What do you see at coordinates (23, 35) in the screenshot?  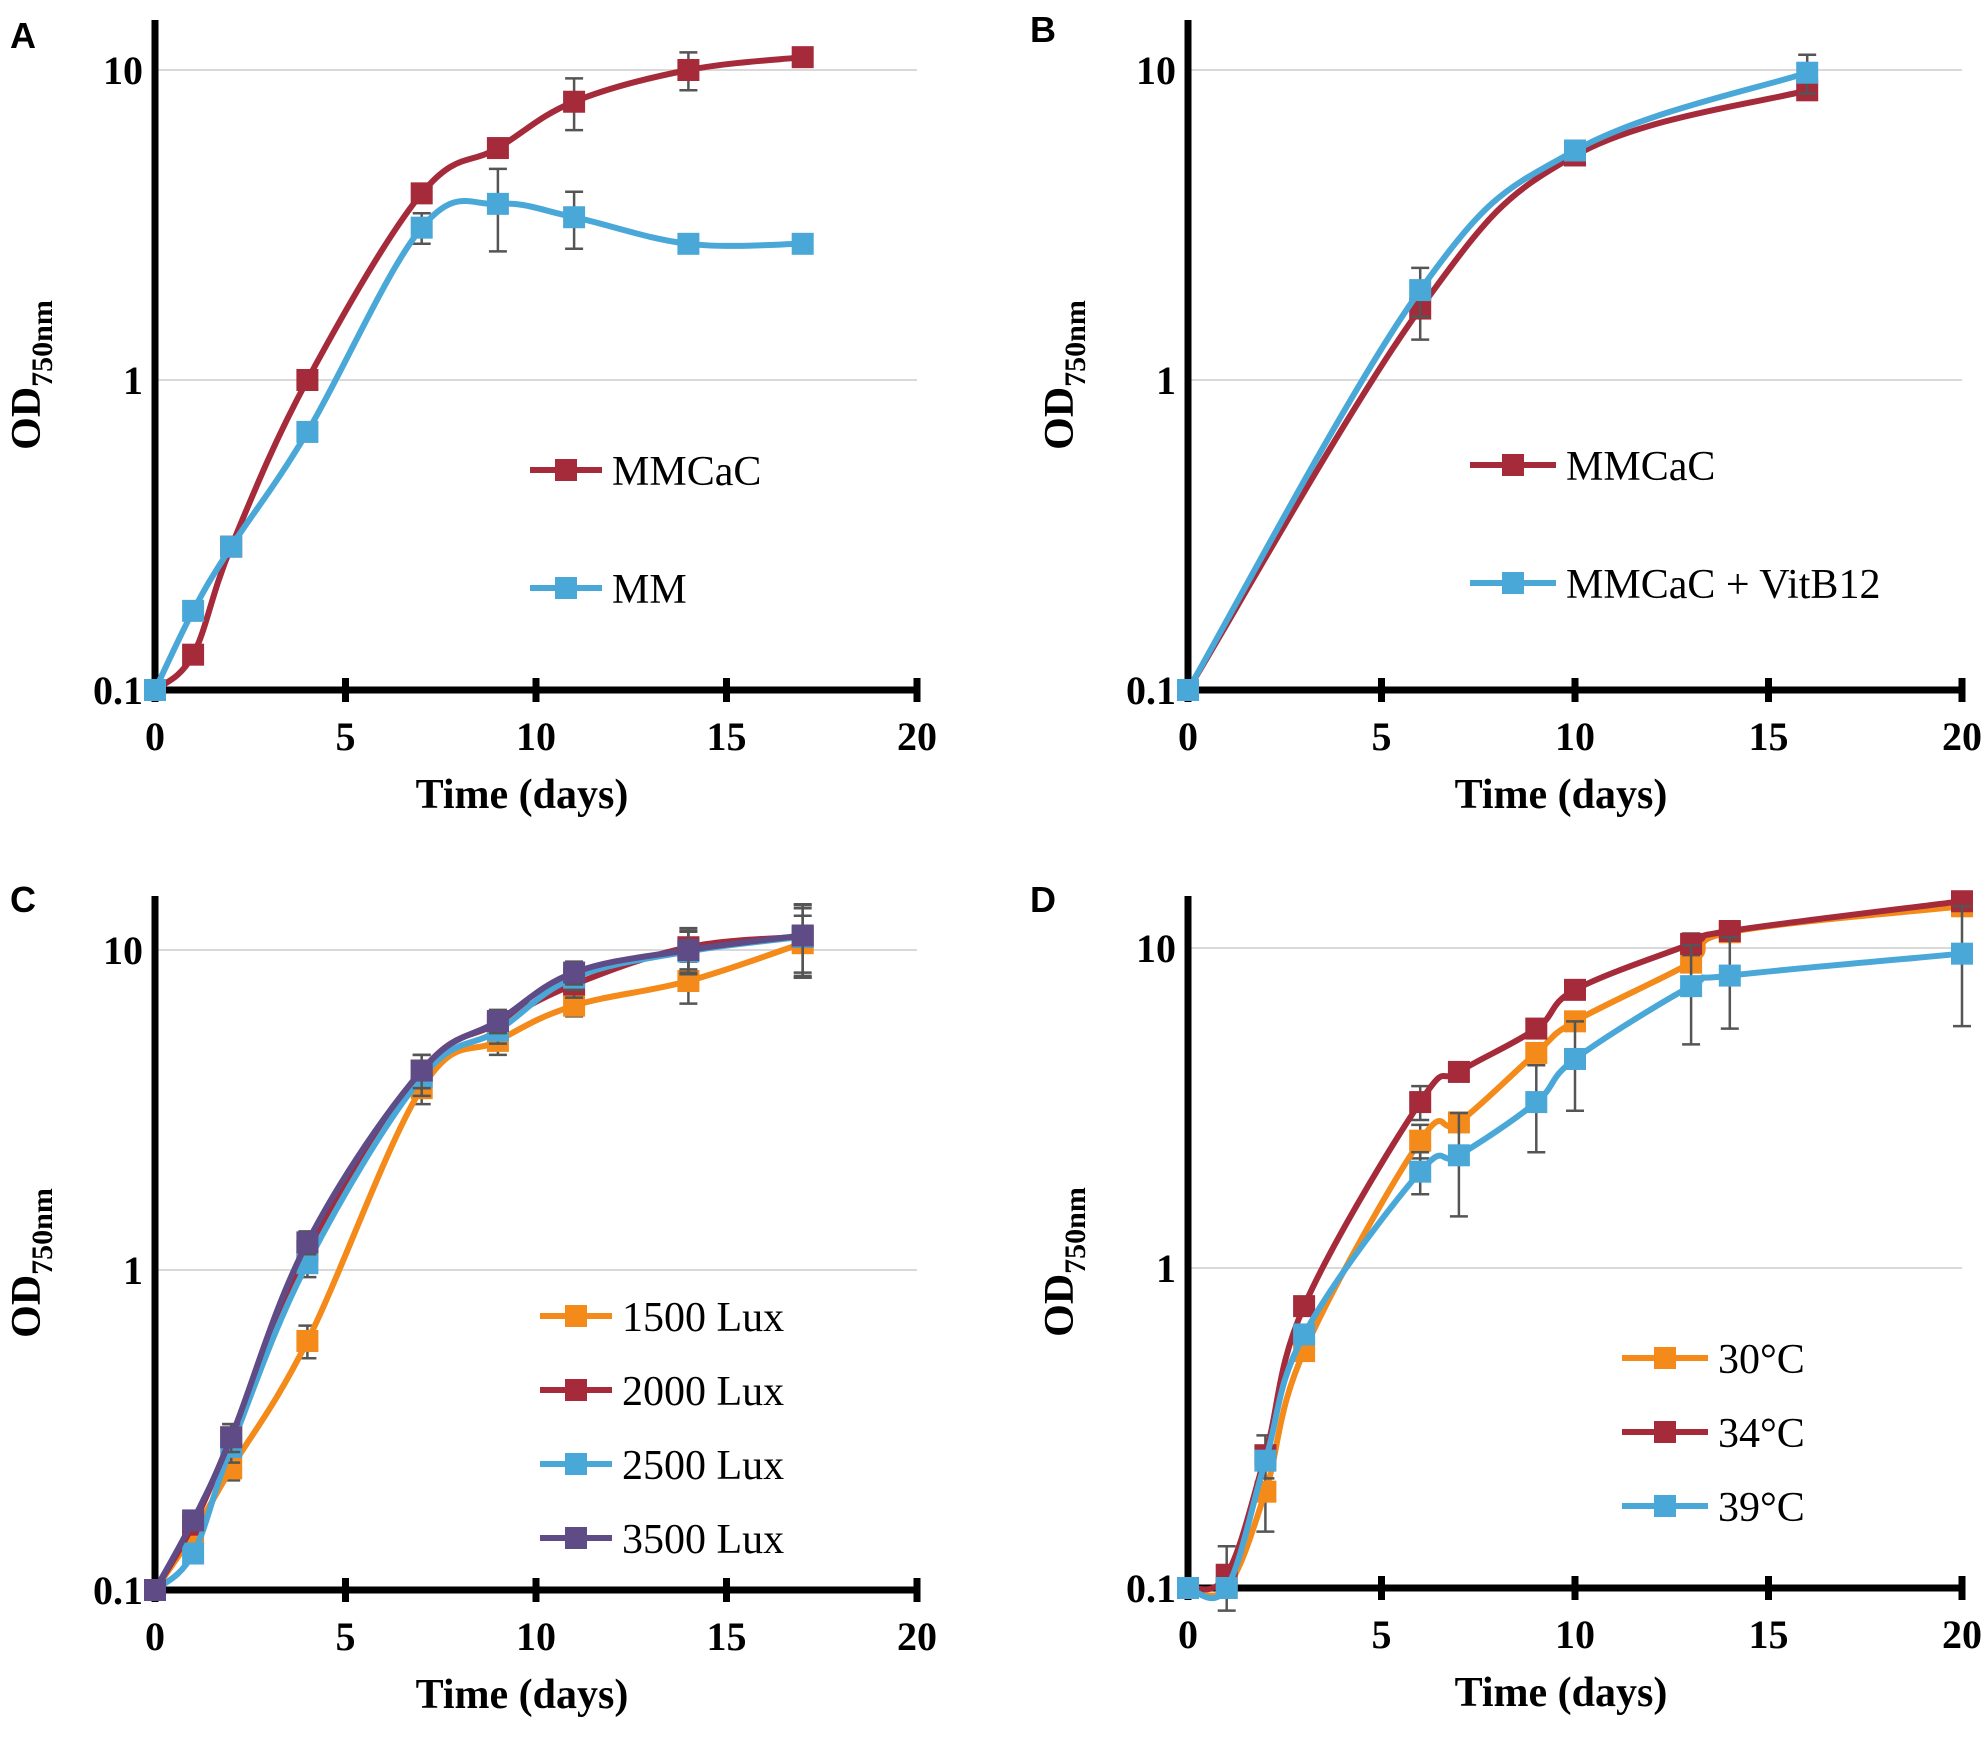 I see `panel-letter: A` at bounding box center [23, 35].